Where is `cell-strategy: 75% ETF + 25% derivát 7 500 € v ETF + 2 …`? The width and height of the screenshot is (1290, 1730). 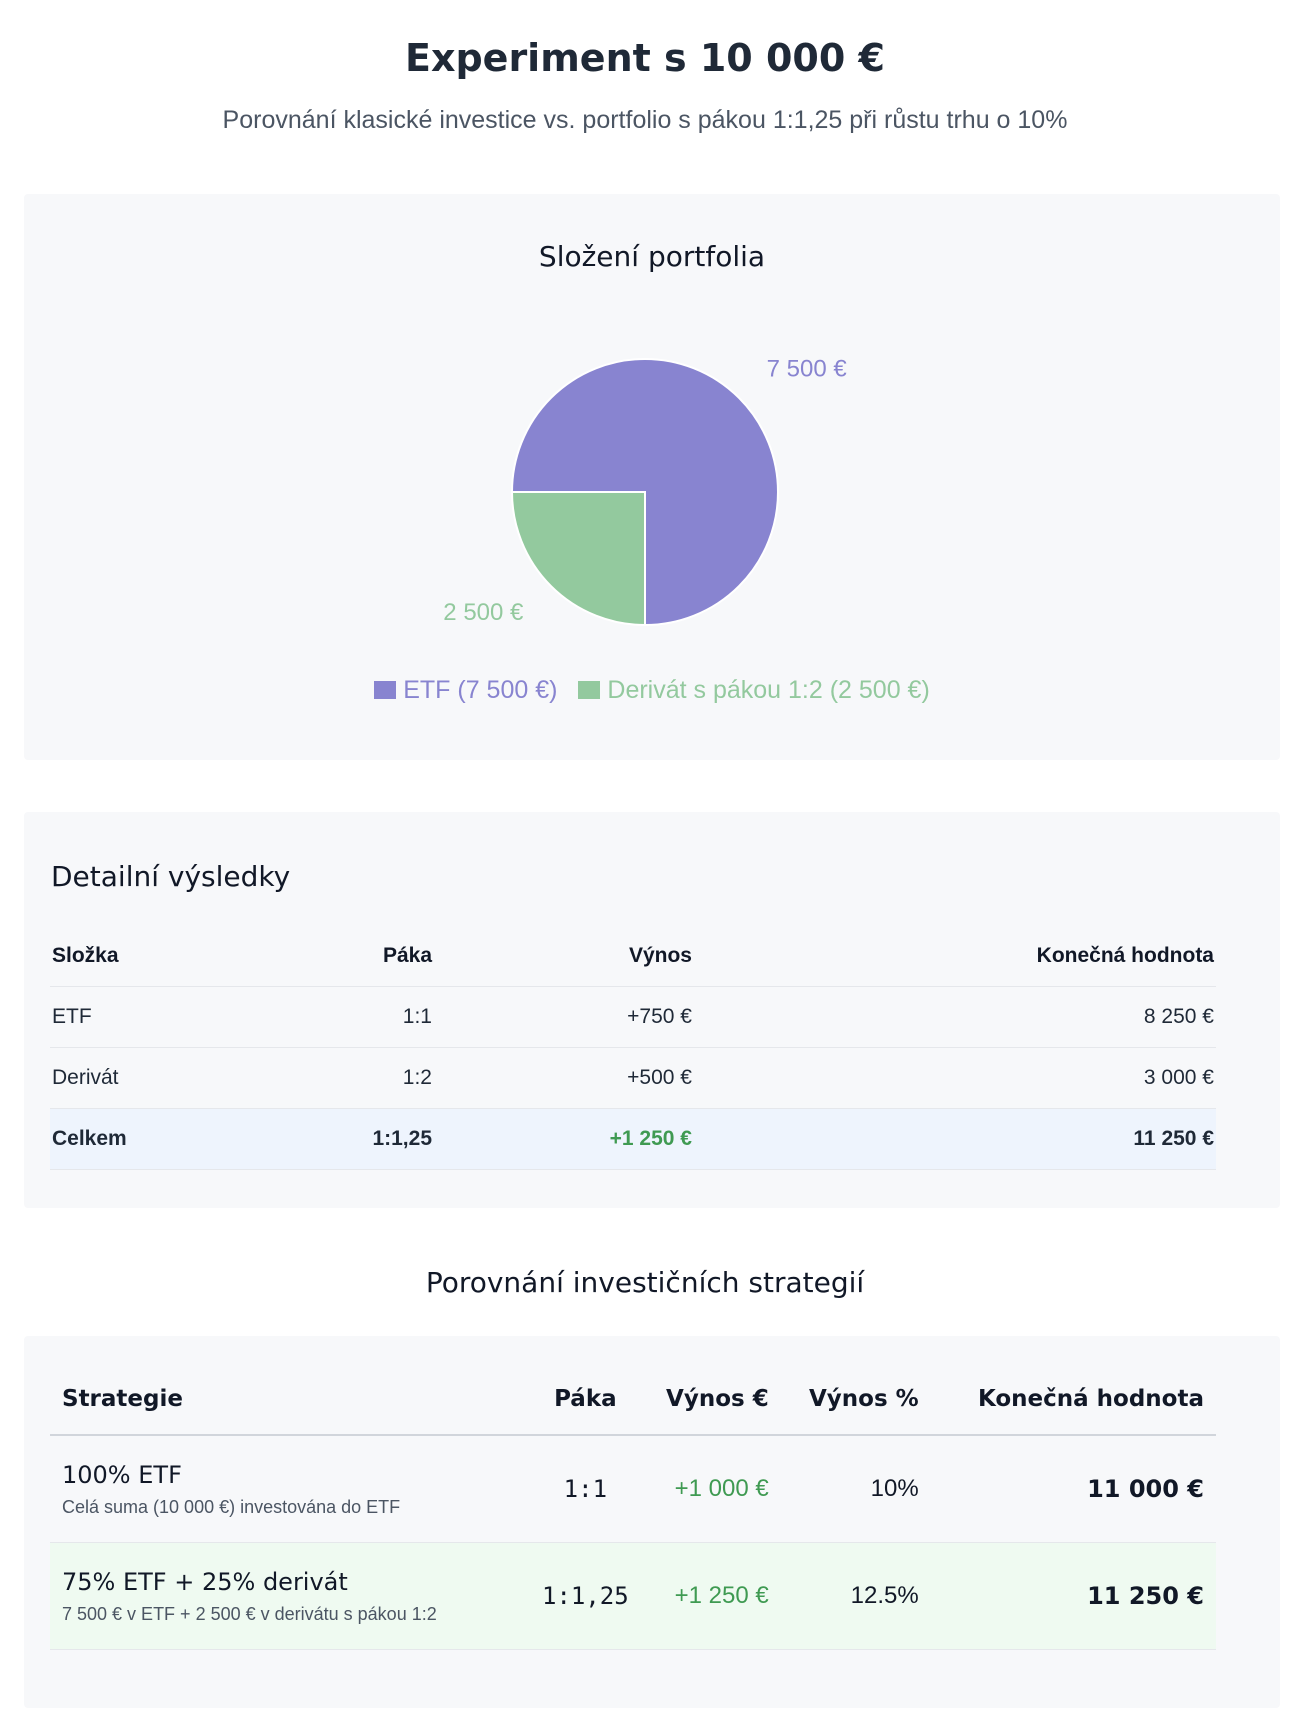 cell-strategy: 75% ETF + 25% derivát 7 500 € v ETF + 2 … is located at coordinates (290, 1596).